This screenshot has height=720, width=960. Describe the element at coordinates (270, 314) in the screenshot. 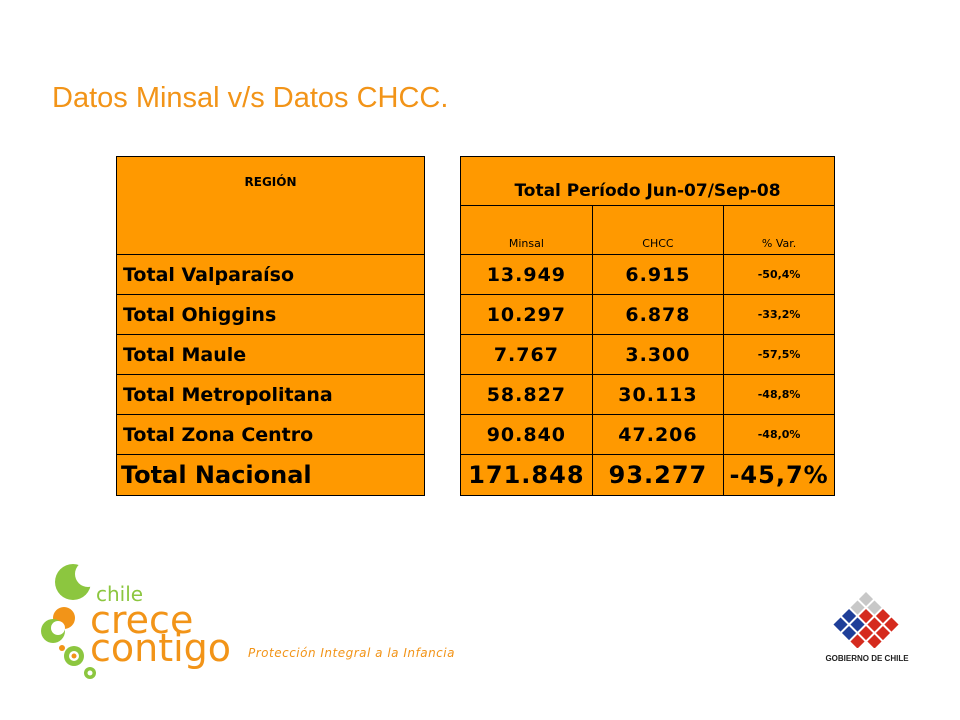

I see `region-cell: Total Ohiggins` at that location.